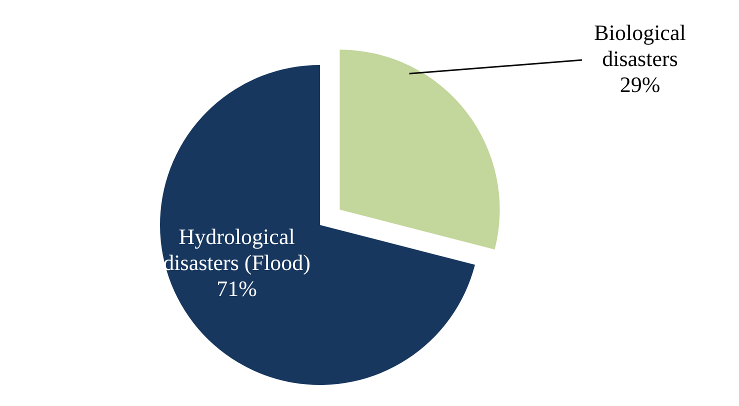 The height and width of the screenshot is (406, 739). Describe the element at coordinates (236, 289) in the screenshot. I see `data-label: 71%` at that location.